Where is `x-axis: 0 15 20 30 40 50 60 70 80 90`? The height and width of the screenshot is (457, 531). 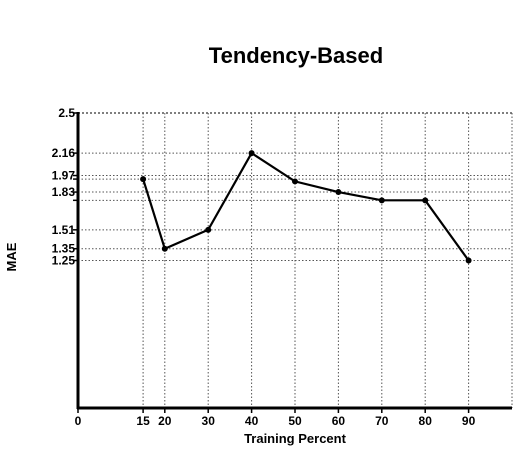
x-axis: 0 15 20 30 40 50 60 70 80 90 is located at coordinates (275, 418).